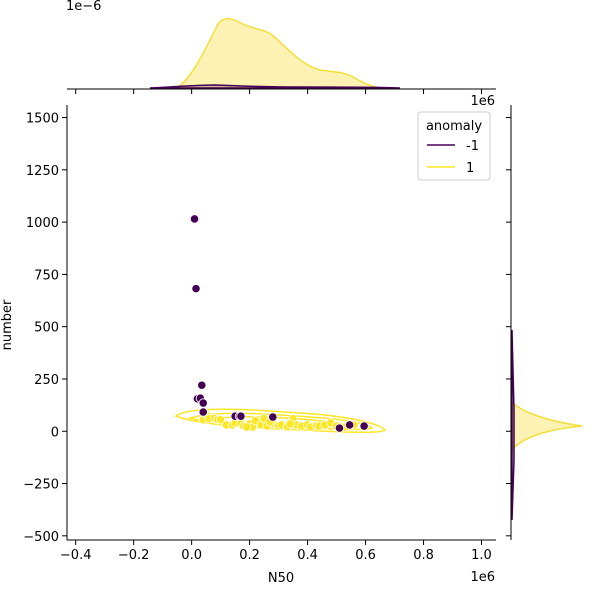 The width and height of the screenshot is (600, 600). Describe the element at coordinates (508, 327) in the screenshot. I see `right-marginal-ticks` at that location.